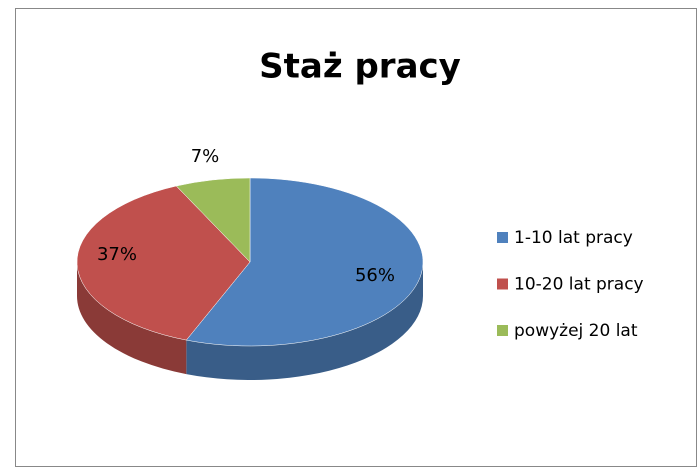 The width and height of the screenshot is (699, 468). What do you see at coordinates (375, 275) in the screenshot?
I see `data-label: 56%` at bounding box center [375, 275].